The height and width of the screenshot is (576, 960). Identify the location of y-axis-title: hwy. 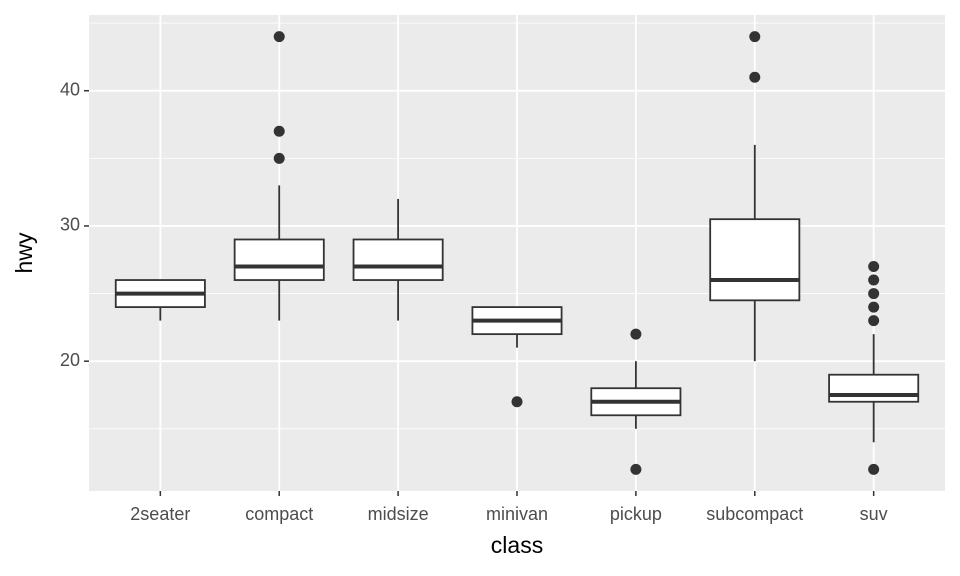
(24, 252).